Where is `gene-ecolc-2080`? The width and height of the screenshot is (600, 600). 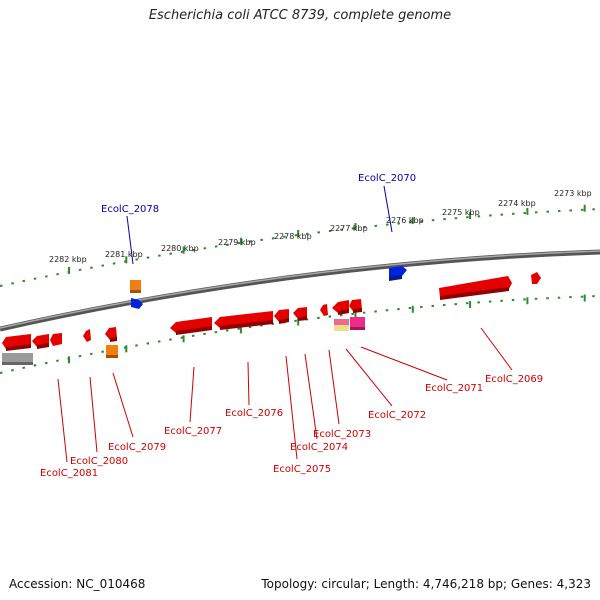
gene-ecolc-2080 is located at coordinates (47, 341).